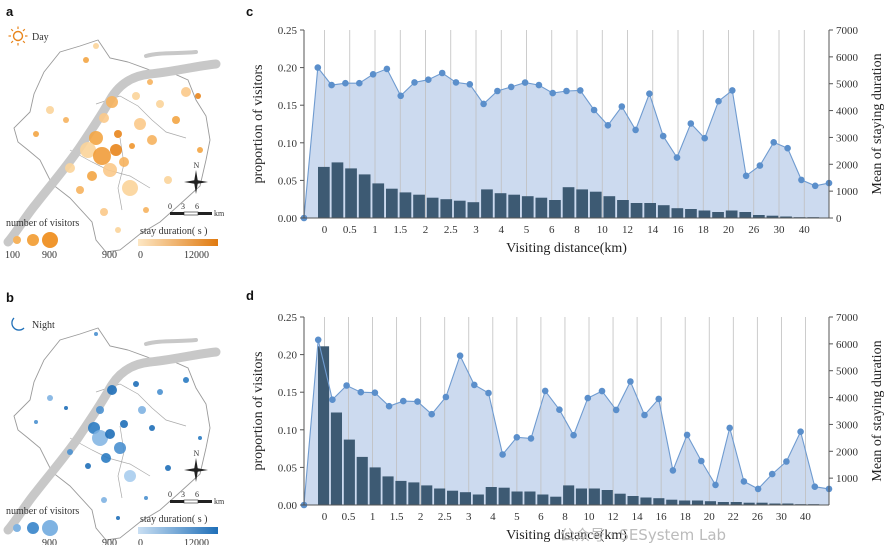 The width and height of the screenshot is (887, 545). I want to click on x-tick-label: 5, so click(527, 230).